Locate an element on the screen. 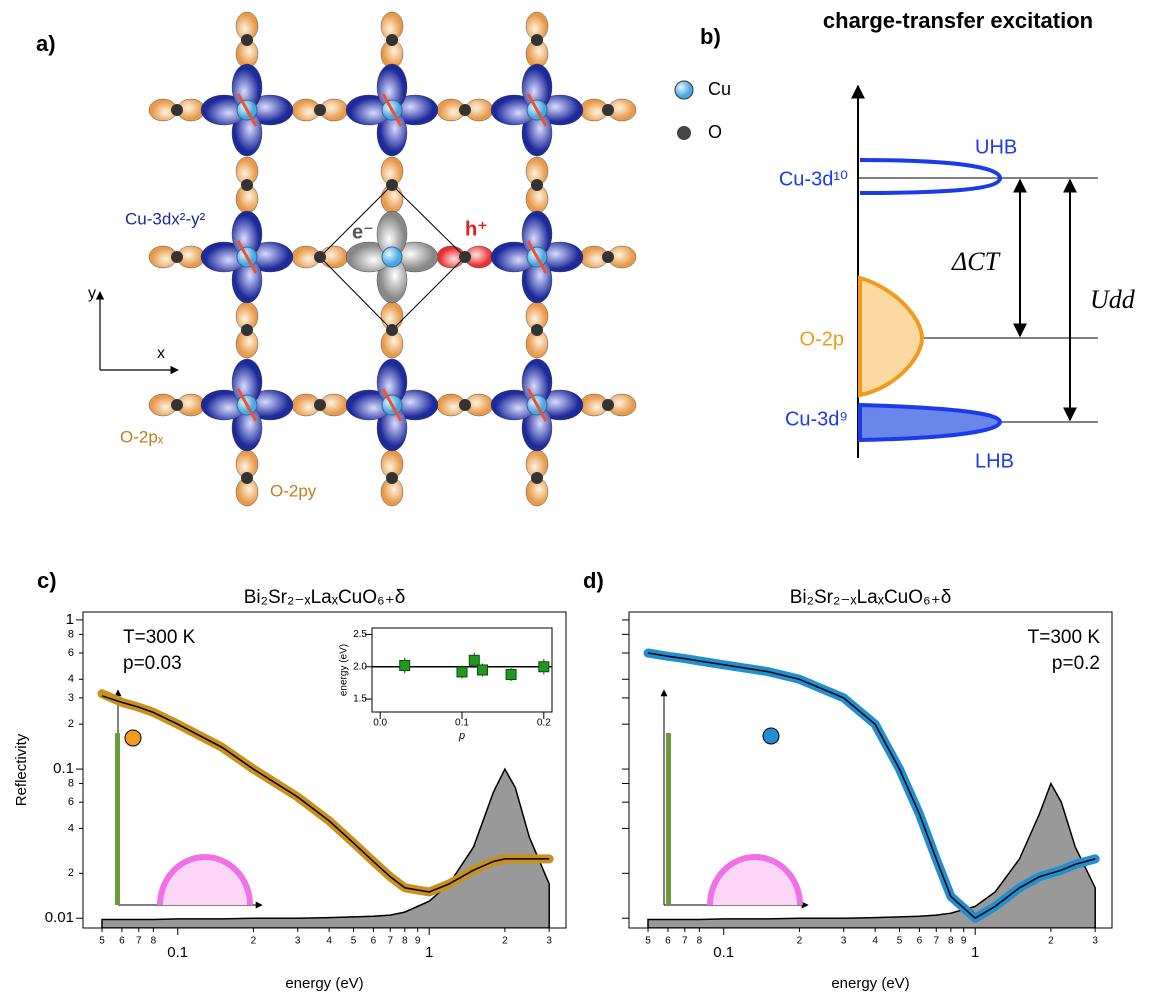 The width and height of the screenshot is (1162, 1001). chart-title: Bi₂Sr₂₋ₓLaₓCuO₆₊δ is located at coordinates (325, 597).